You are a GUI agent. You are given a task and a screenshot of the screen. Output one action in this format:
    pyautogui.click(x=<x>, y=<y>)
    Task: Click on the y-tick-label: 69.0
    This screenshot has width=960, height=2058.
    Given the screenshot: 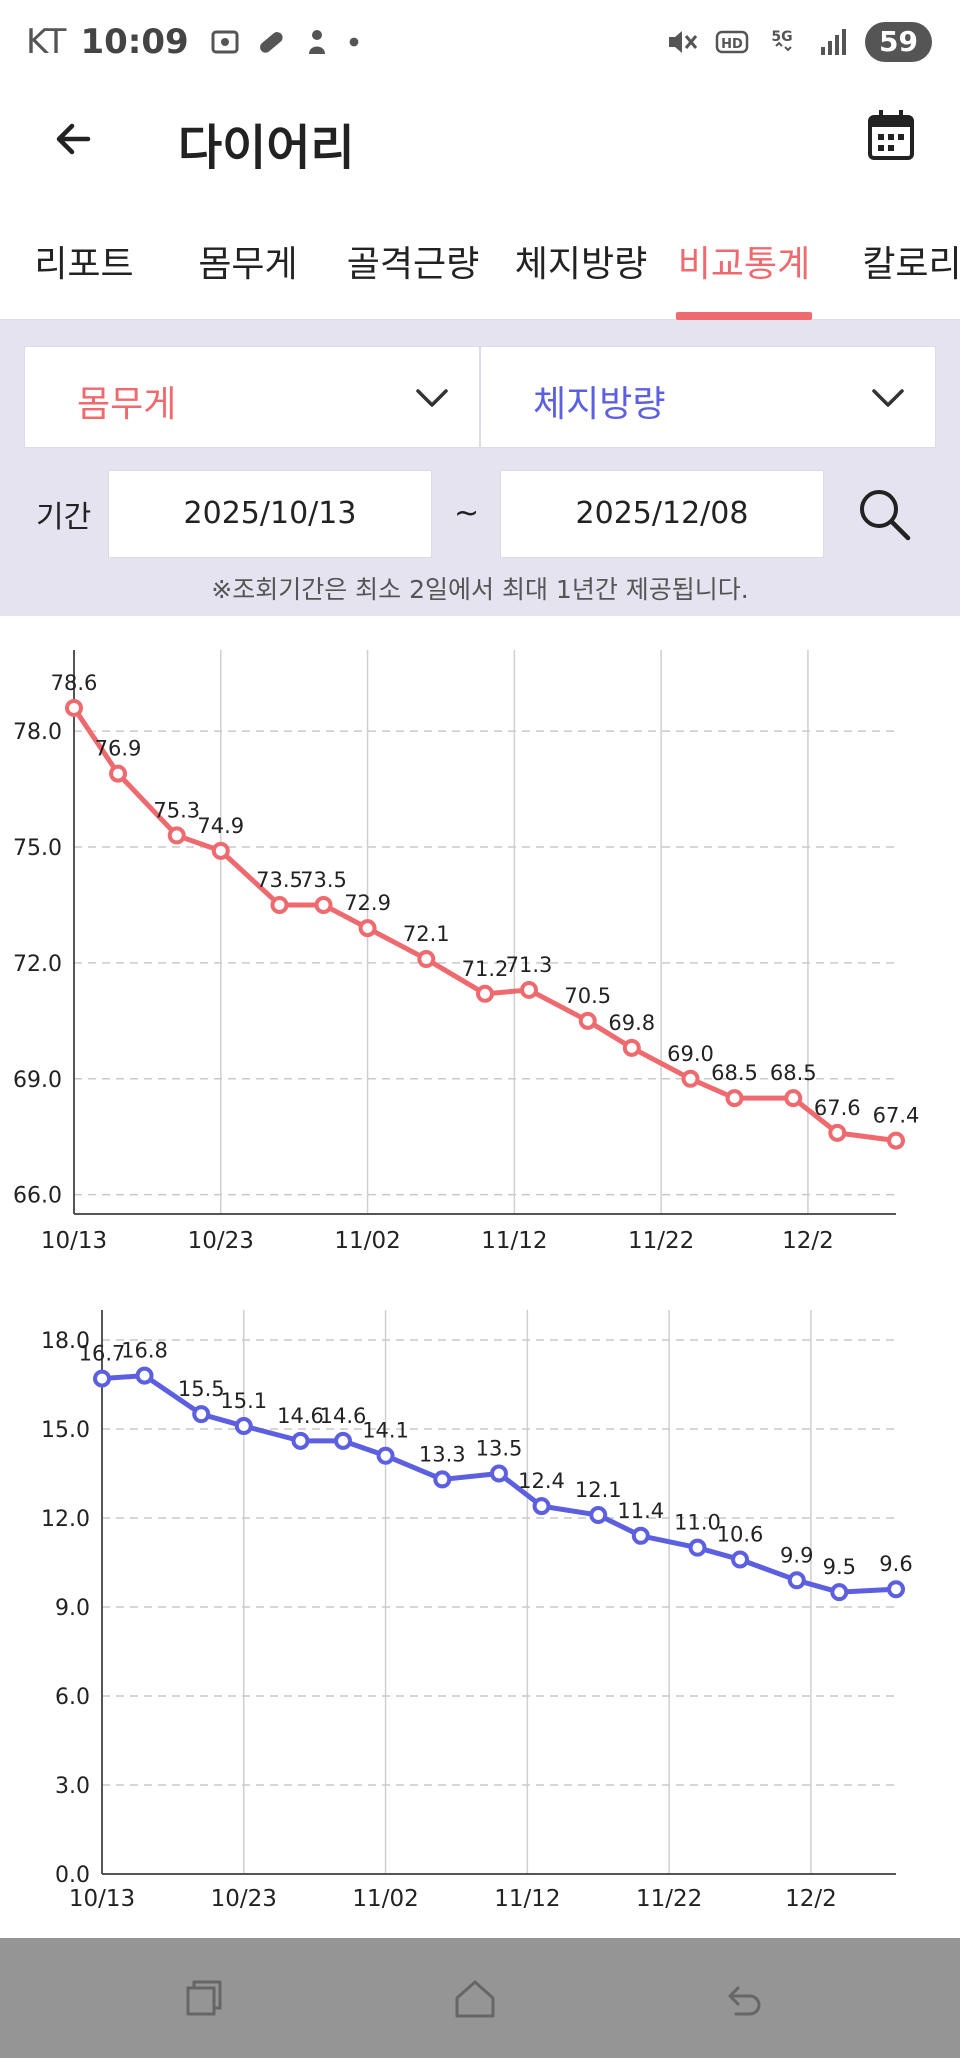 What is the action you would take?
    pyautogui.click(x=37, y=1080)
    